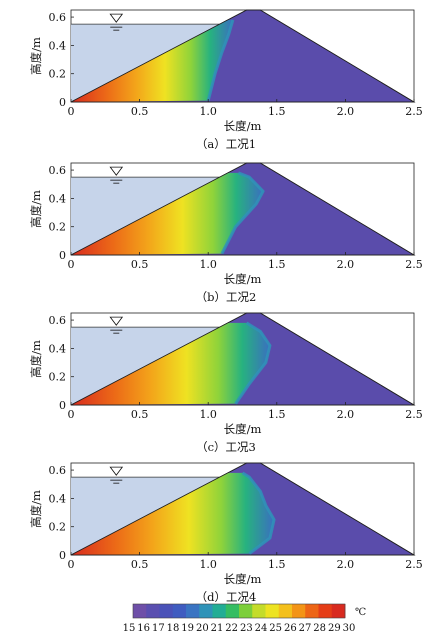  What do you see at coordinates (143, 628) in the screenshot?
I see `colorbar-tick-label: 16` at bounding box center [143, 628].